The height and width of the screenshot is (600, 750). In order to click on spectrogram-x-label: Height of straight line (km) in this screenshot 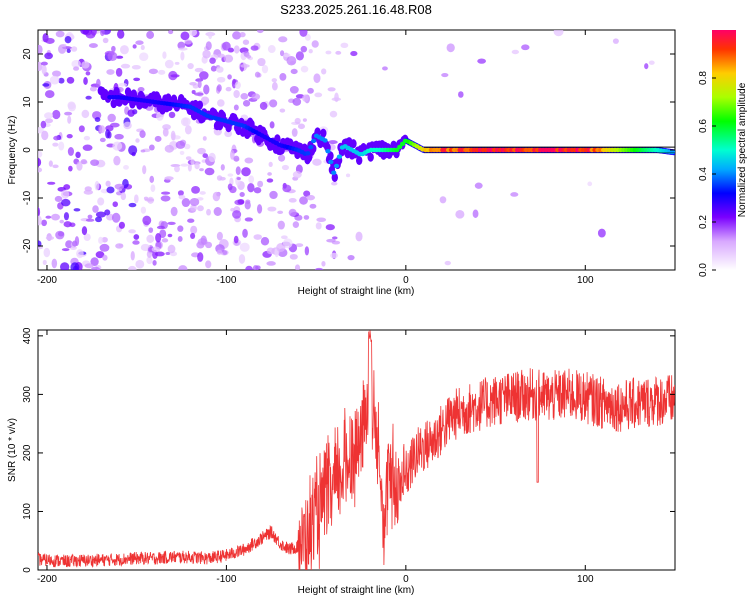, I will do `click(356, 291)`.